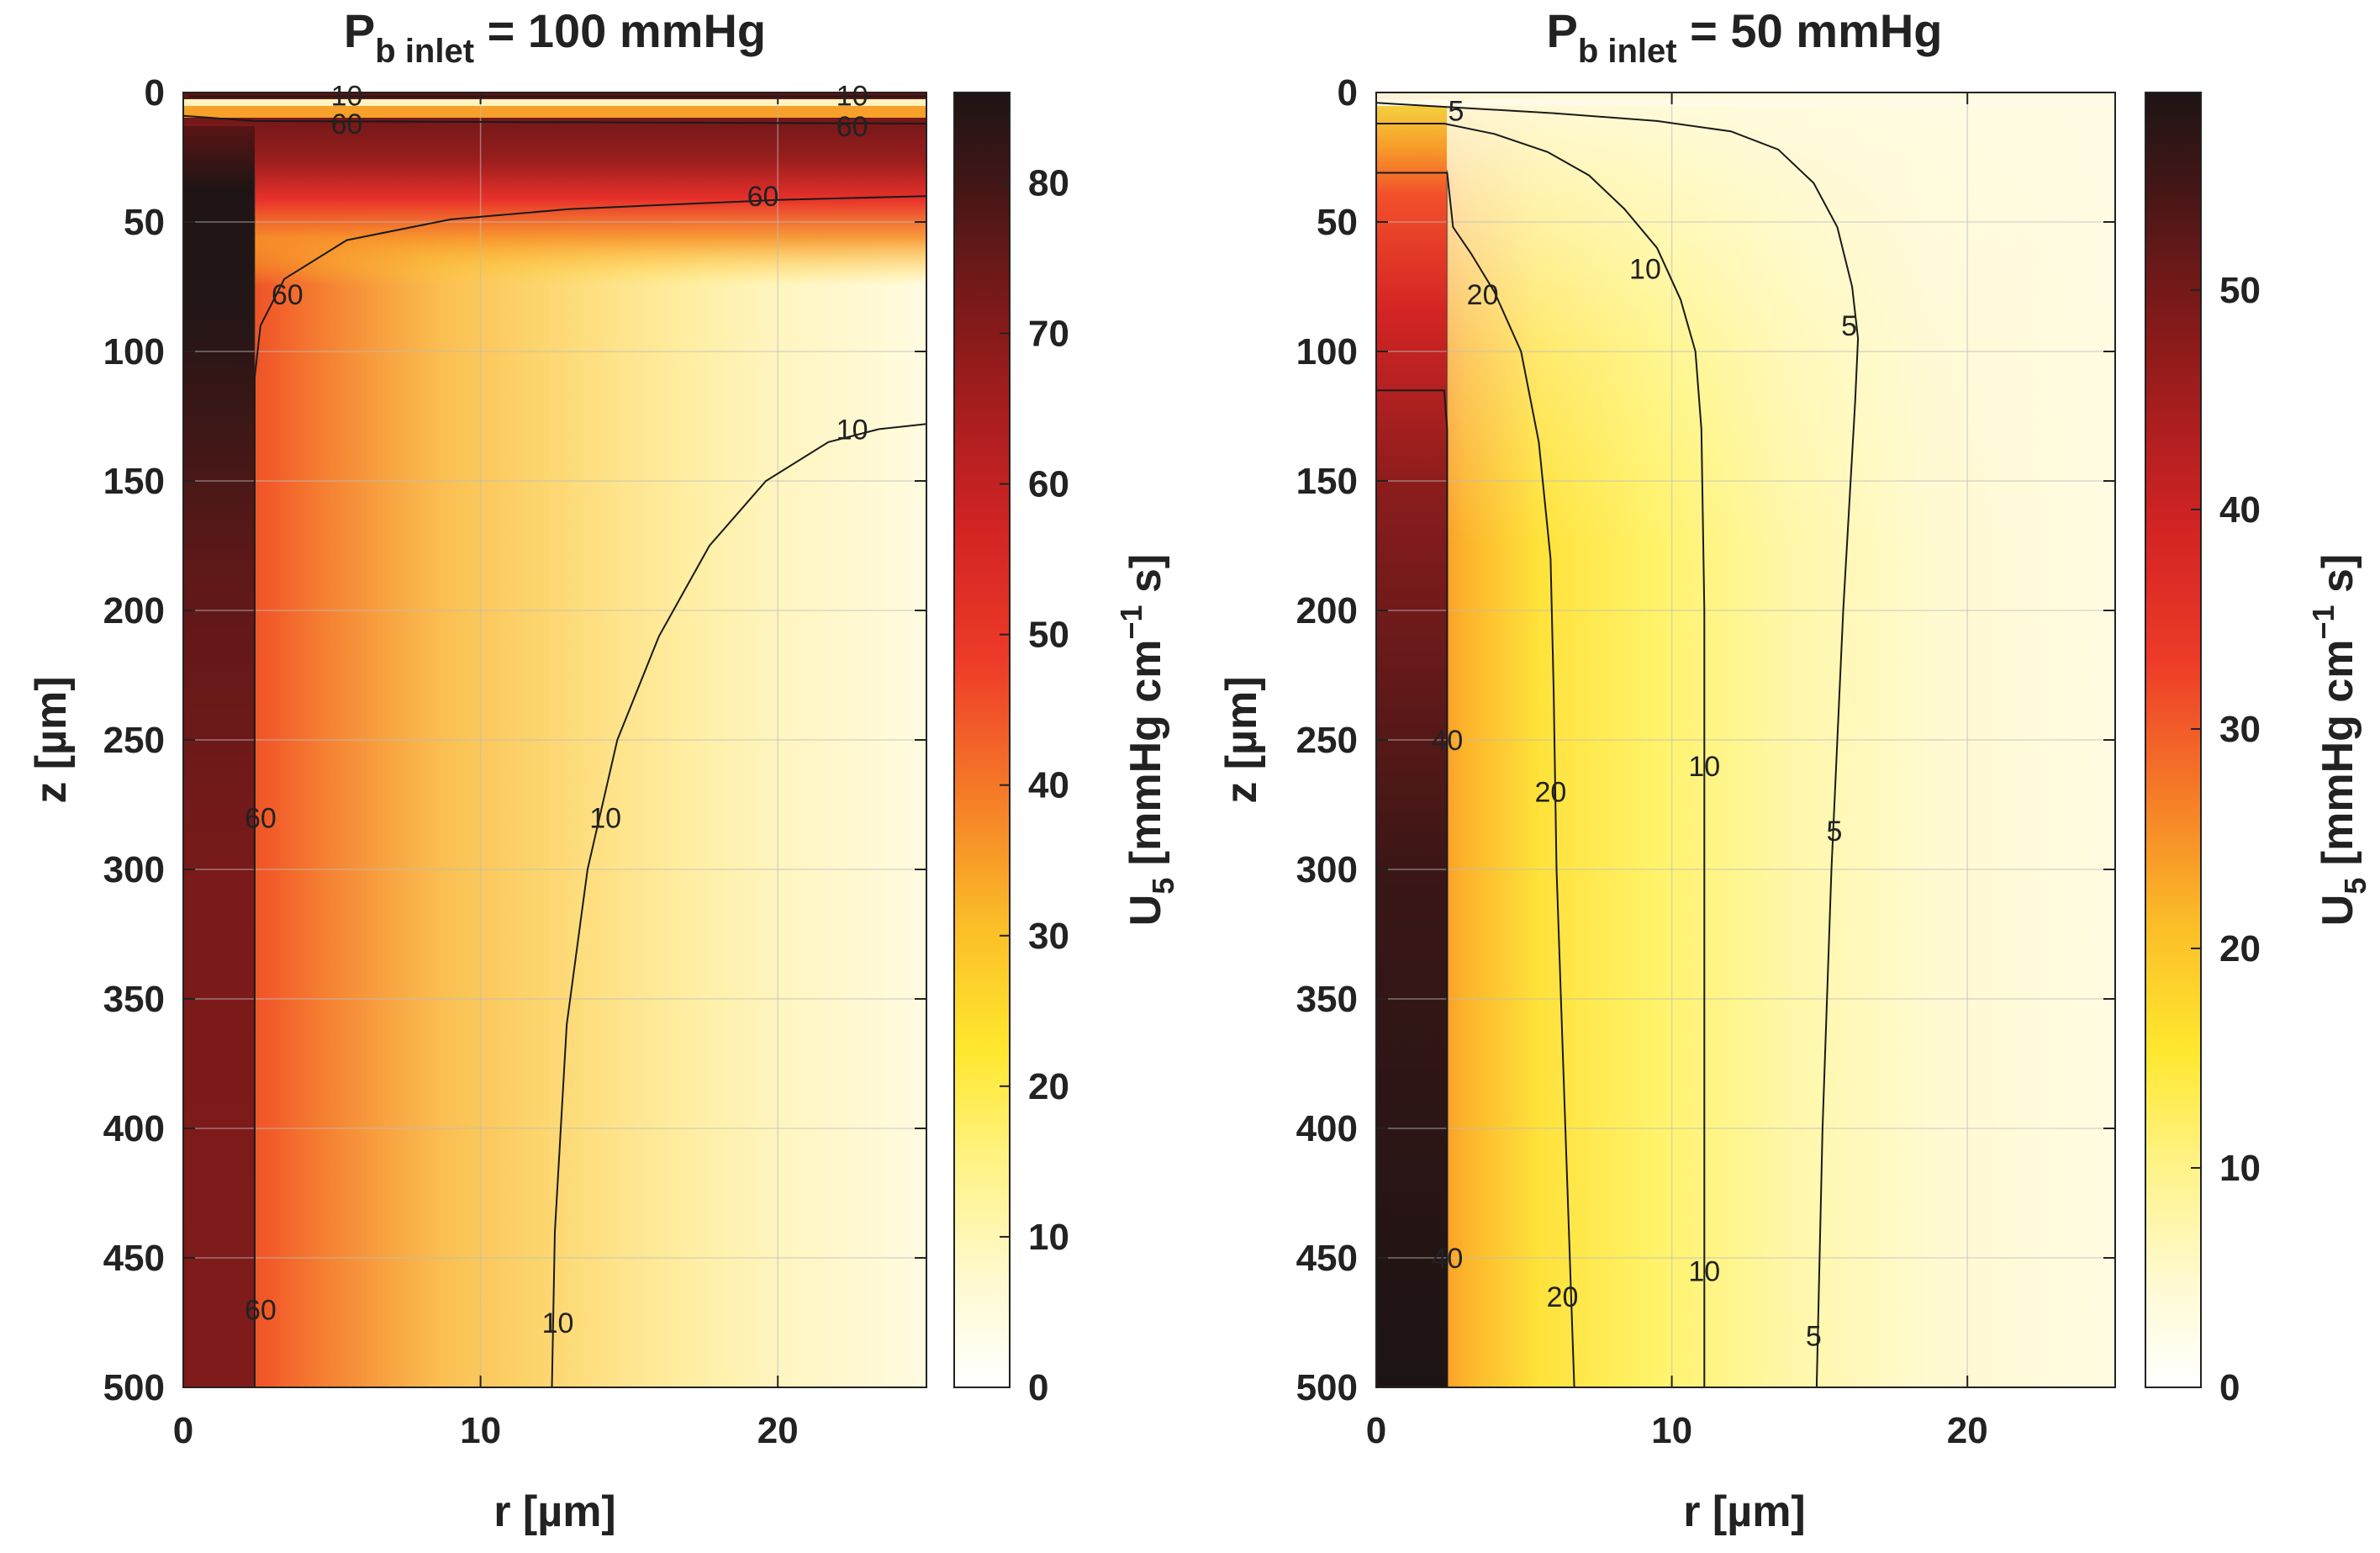  I want to click on colorbar-tick-label: 60, so click(1048, 484).